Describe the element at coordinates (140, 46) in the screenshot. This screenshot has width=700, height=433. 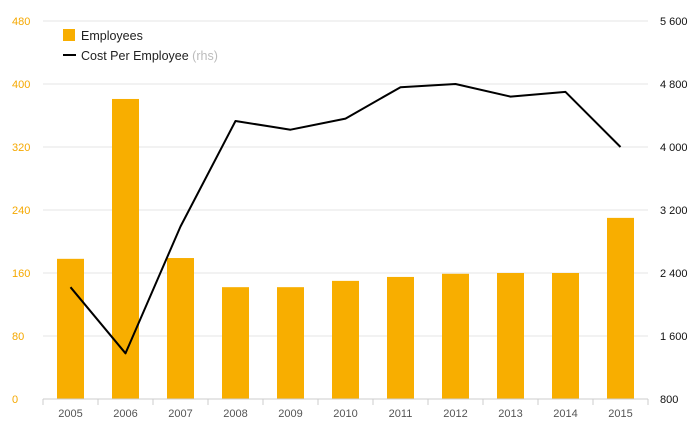
I see `legend: Employees Cost Per Employee (rhs)` at that location.